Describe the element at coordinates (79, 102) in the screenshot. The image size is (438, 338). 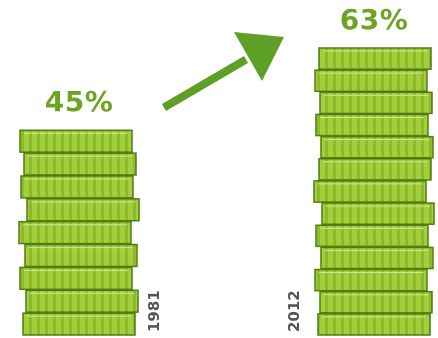
I see `data-label-1981: 45%` at that location.